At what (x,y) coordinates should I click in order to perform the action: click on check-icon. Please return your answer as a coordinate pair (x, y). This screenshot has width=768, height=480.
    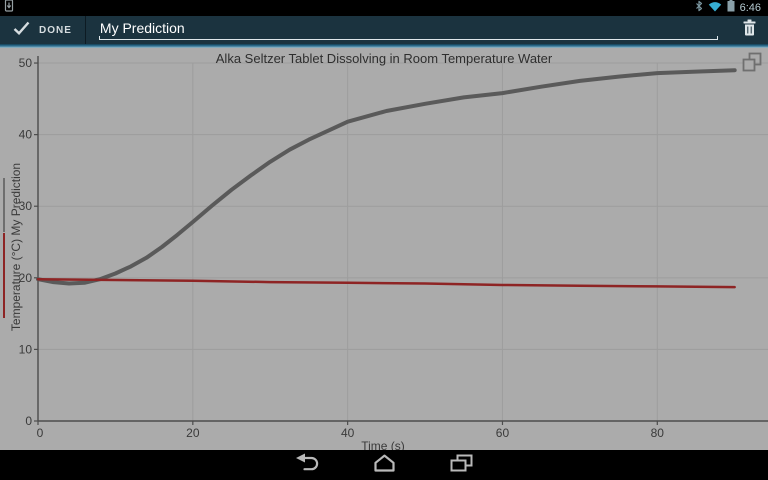
    Looking at the image, I should click on (21, 30).